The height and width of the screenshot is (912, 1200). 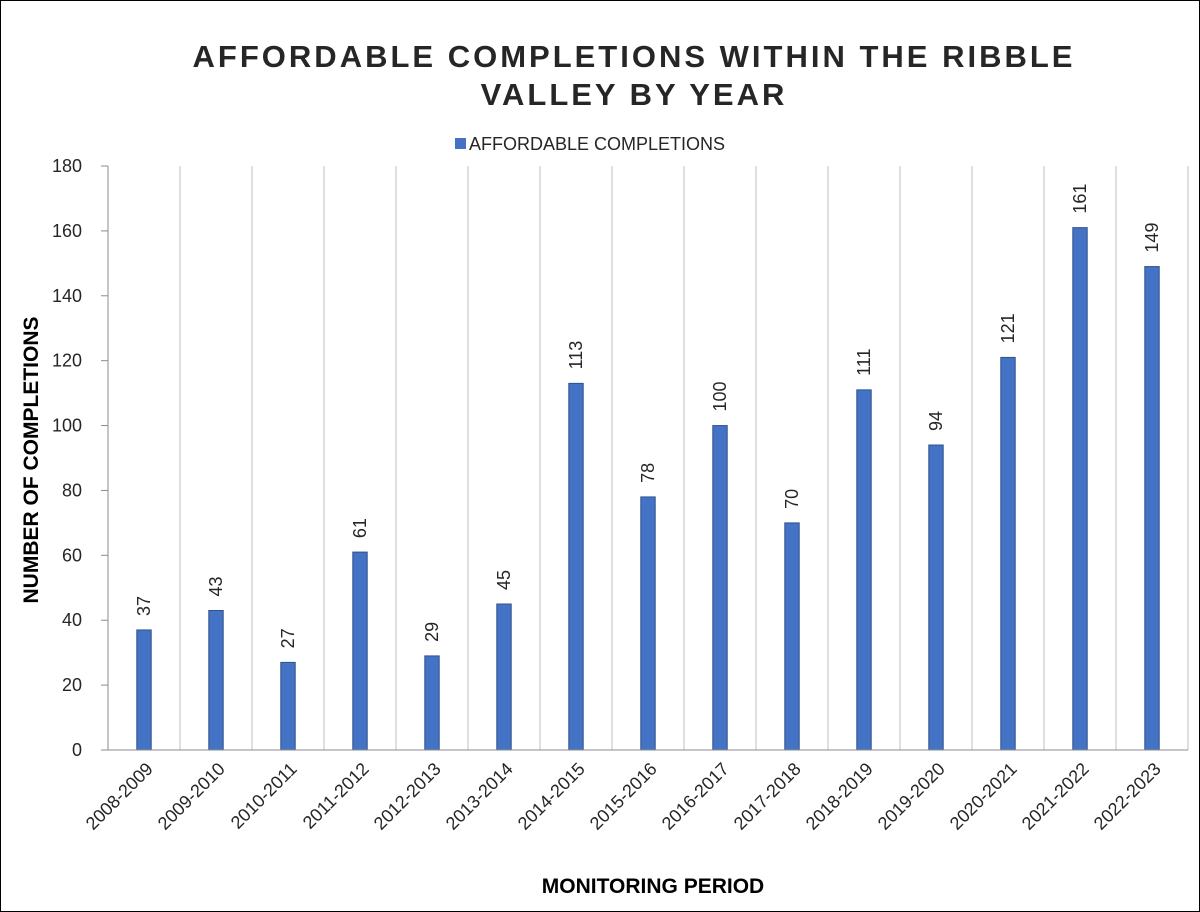 What do you see at coordinates (720, 397) in the screenshot?
I see `data-label: 100` at bounding box center [720, 397].